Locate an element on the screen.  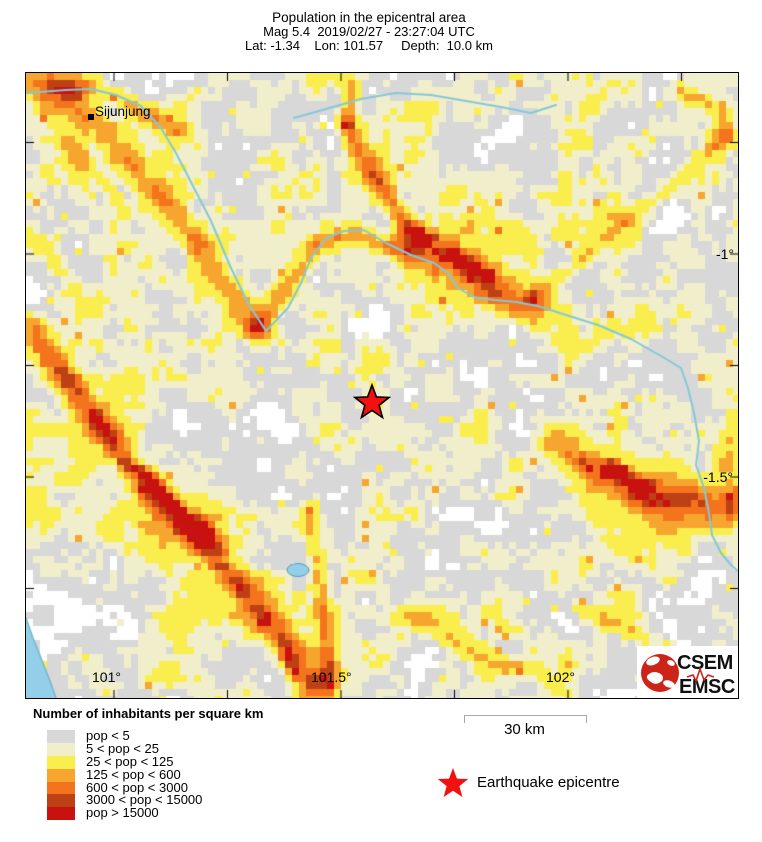
legend-class-label: 5 < pop < 25 is located at coordinates (123, 748).